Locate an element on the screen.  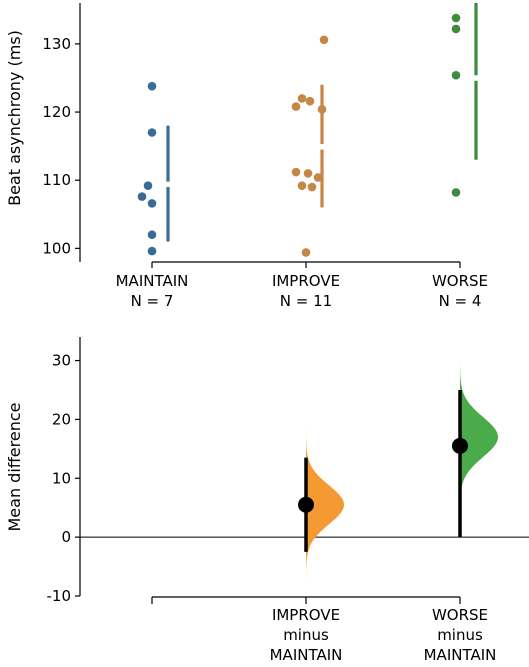
bottom-y-tick-label: 30 is located at coordinates (61, 361).